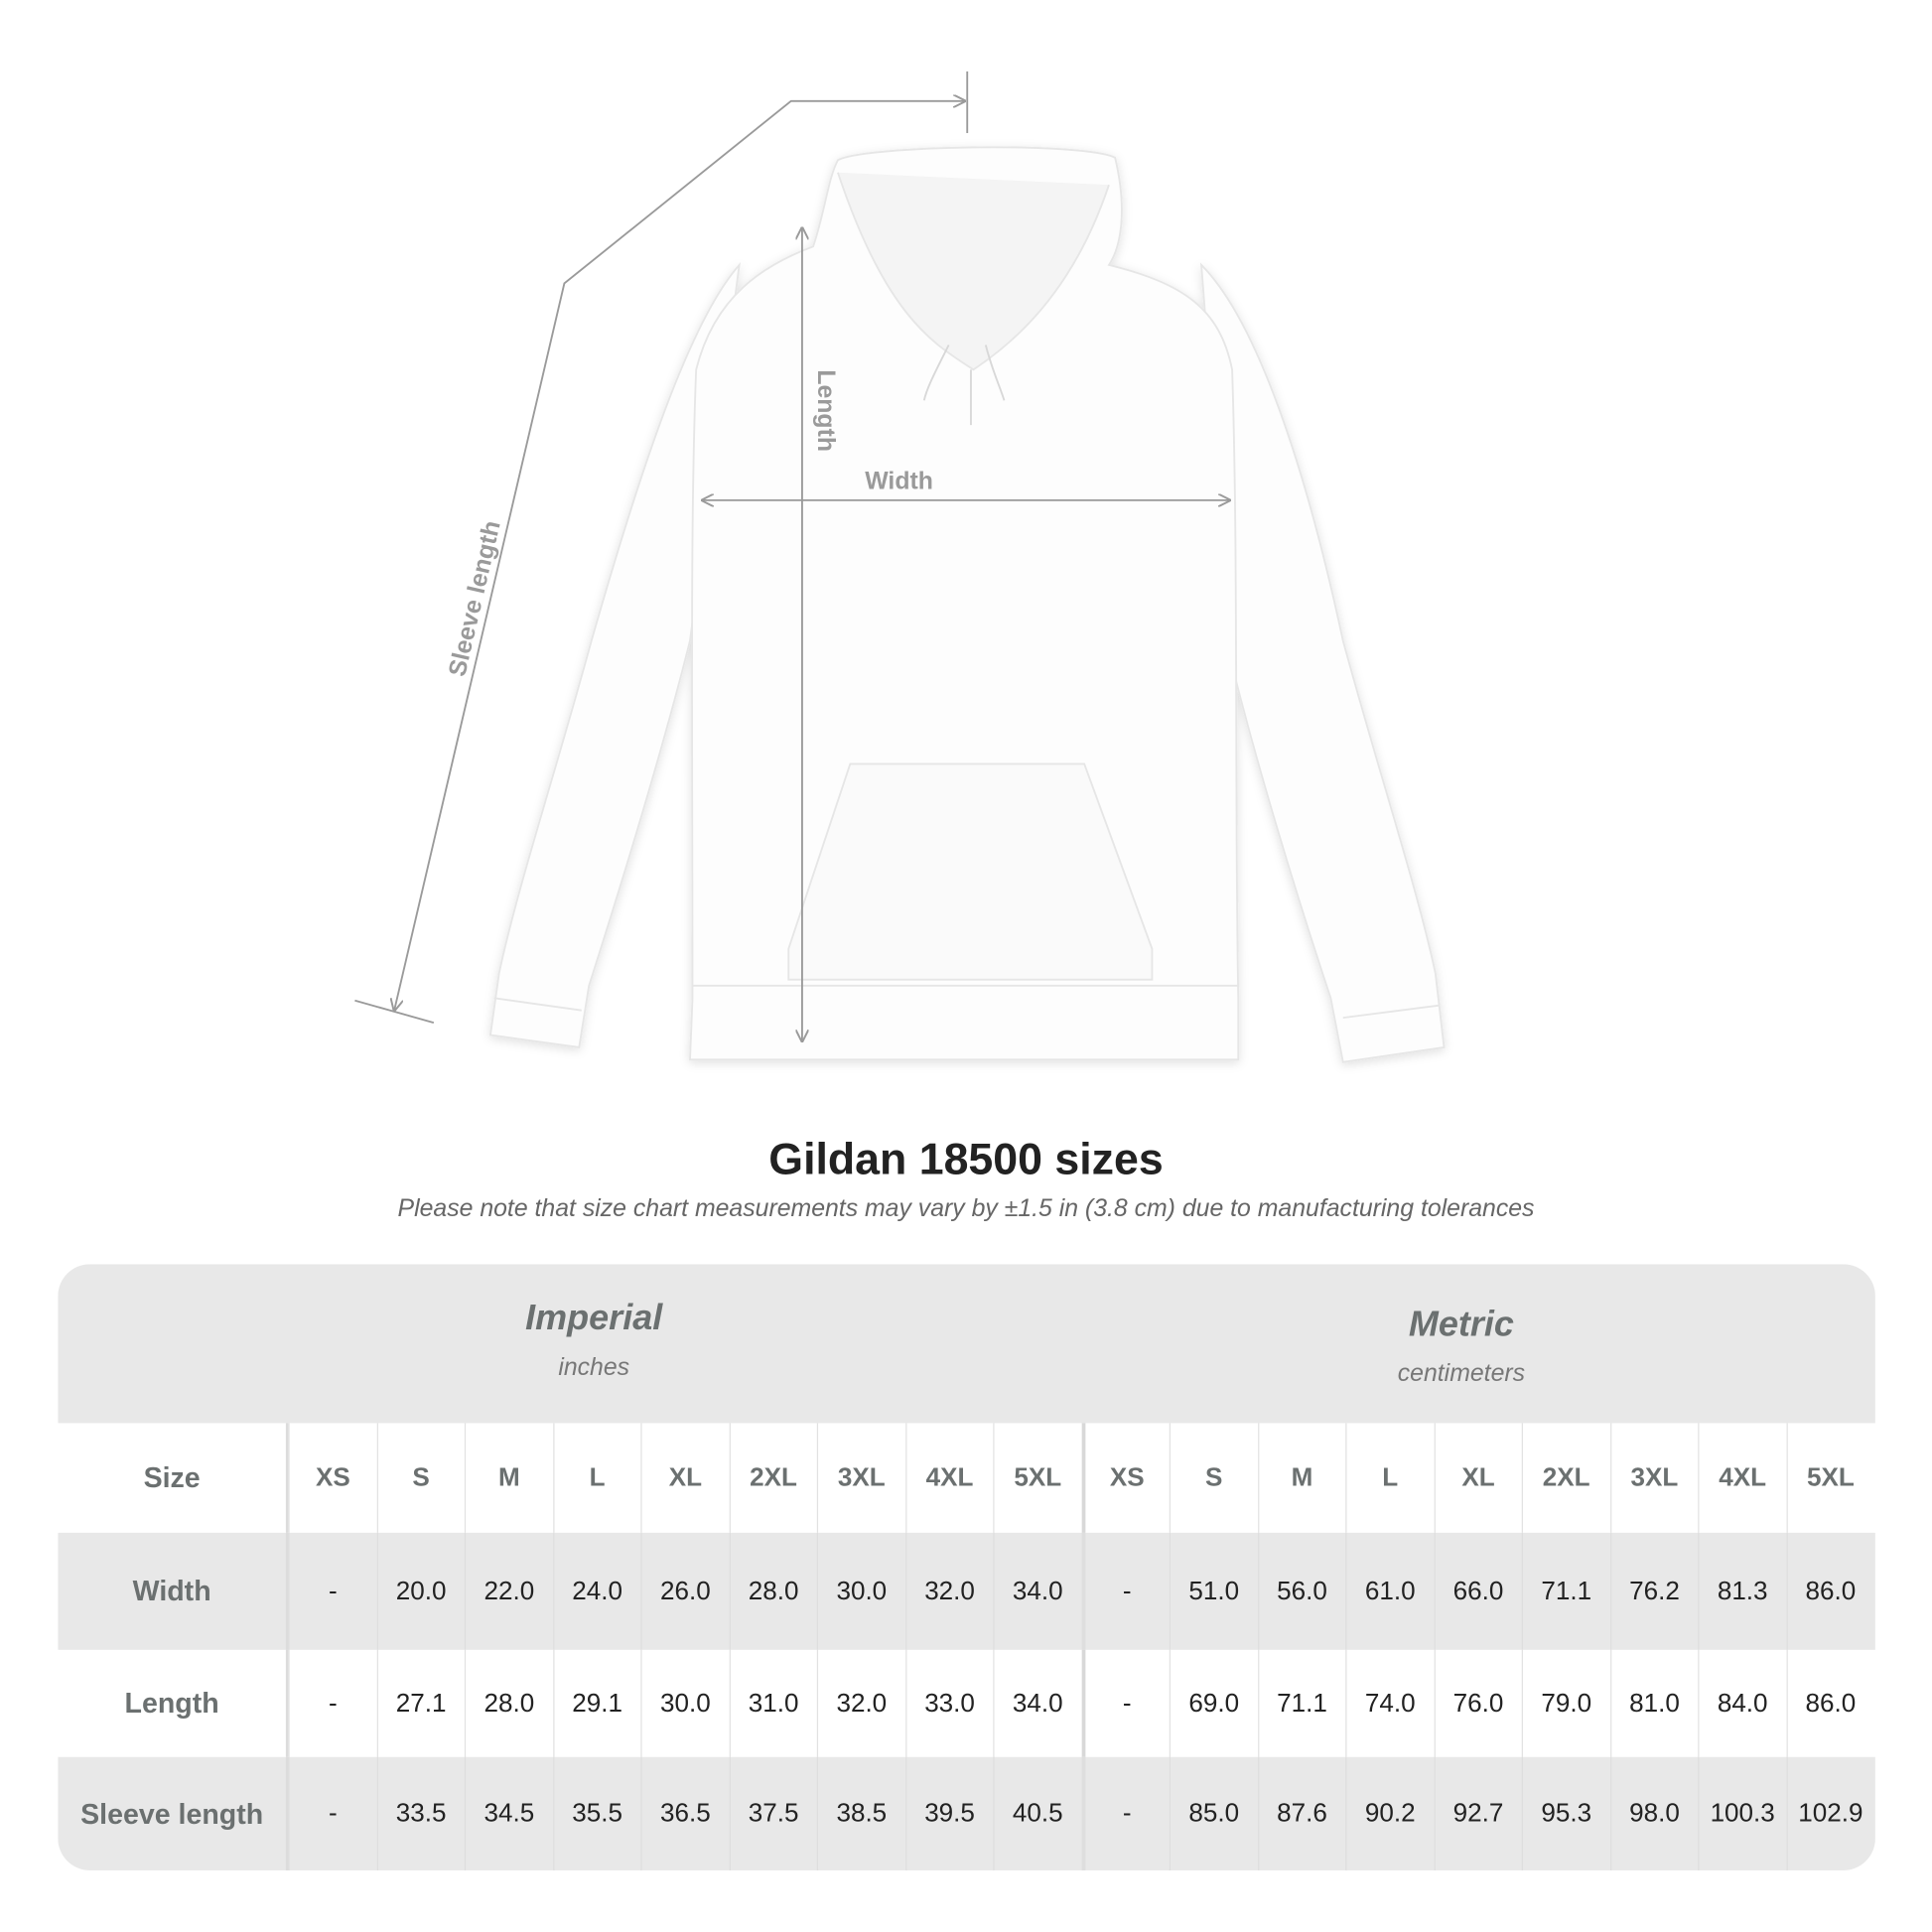 This screenshot has height=1932, width=1932. Describe the element at coordinates (594, 1318) in the screenshot. I see `imperial-label: Imperial` at that location.